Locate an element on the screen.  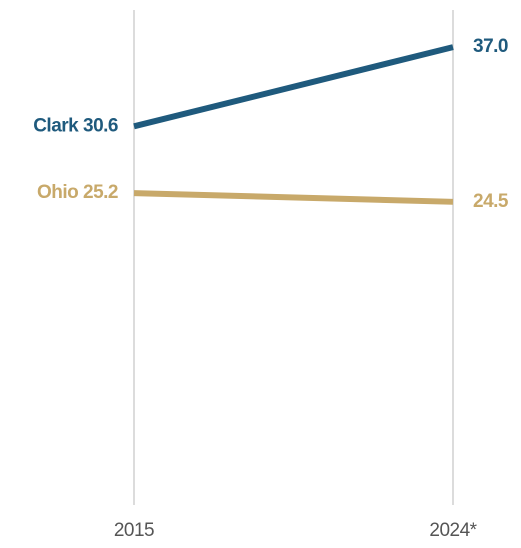
x-tick-label: 2024* is located at coordinates (453, 530).